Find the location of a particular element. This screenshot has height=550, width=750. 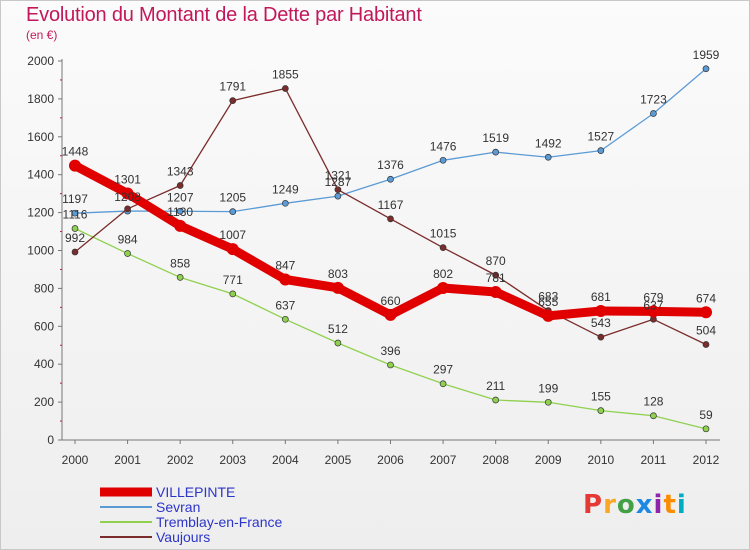

data-label: 59 is located at coordinates (706, 415).